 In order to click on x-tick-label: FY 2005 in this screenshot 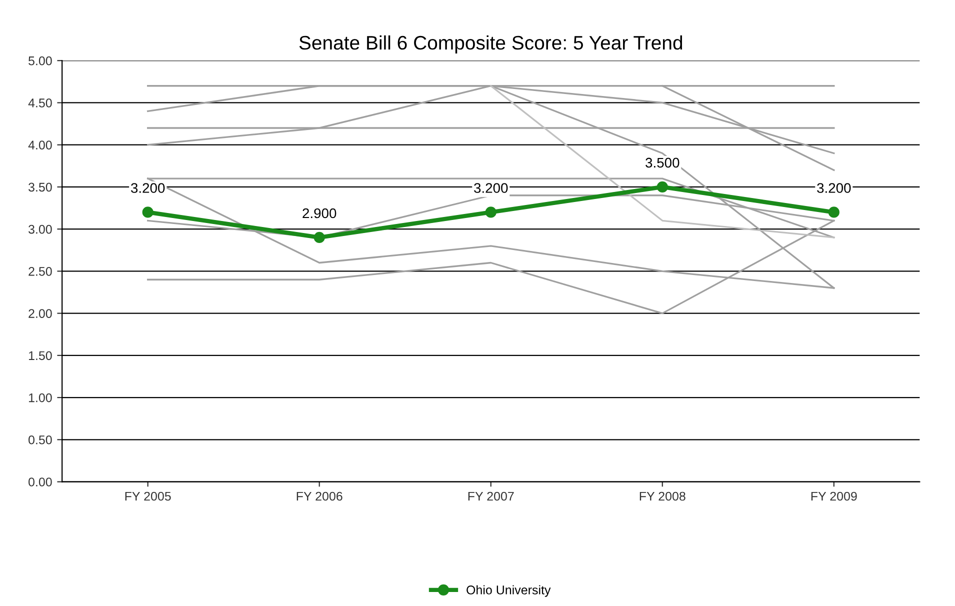, I will do `click(148, 496)`.